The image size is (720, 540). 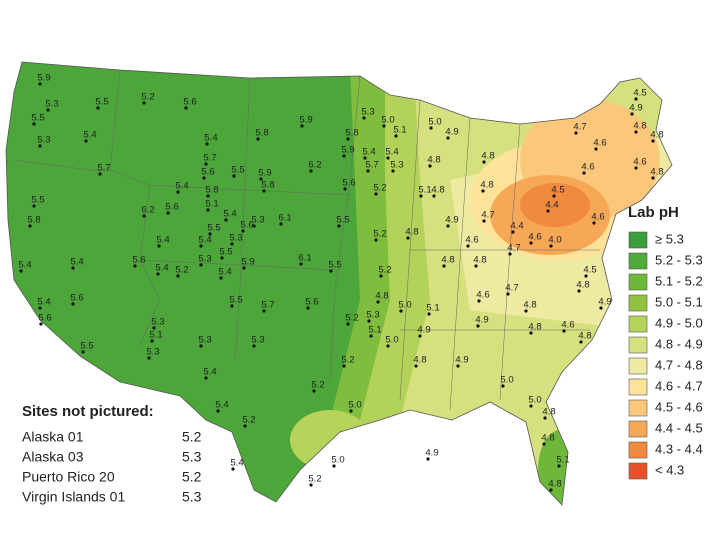 I want to click on site-name: Alaska 03, so click(x=53, y=457).